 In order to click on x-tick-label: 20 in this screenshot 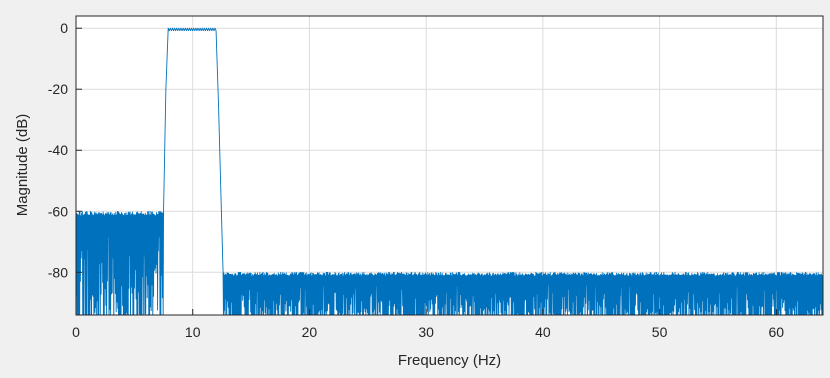, I will do `click(310, 332)`.